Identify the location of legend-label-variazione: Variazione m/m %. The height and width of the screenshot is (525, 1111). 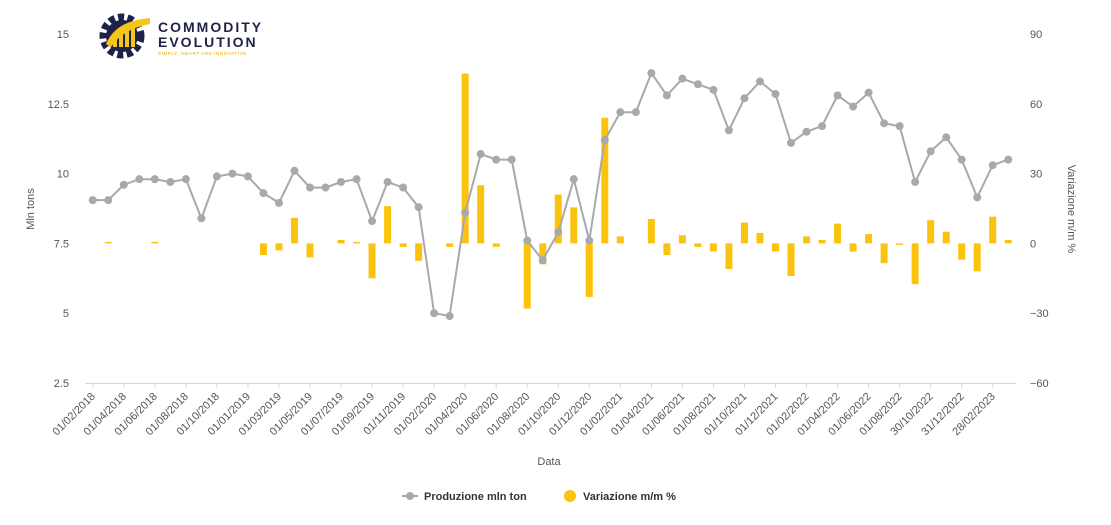
(629, 497).